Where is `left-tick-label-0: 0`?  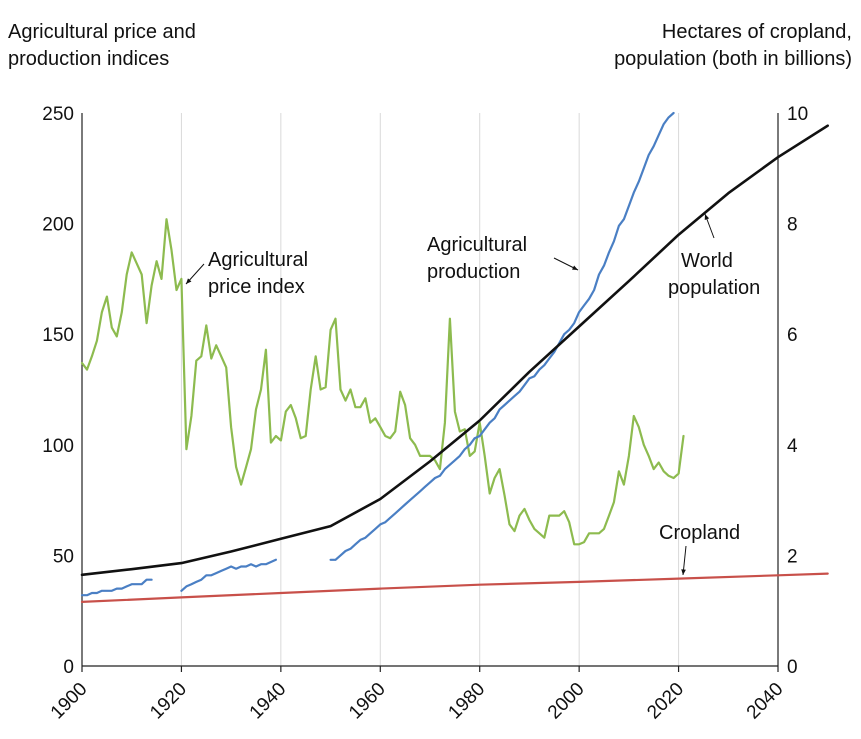 left-tick-label-0: 0 is located at coordinates (68, 667).